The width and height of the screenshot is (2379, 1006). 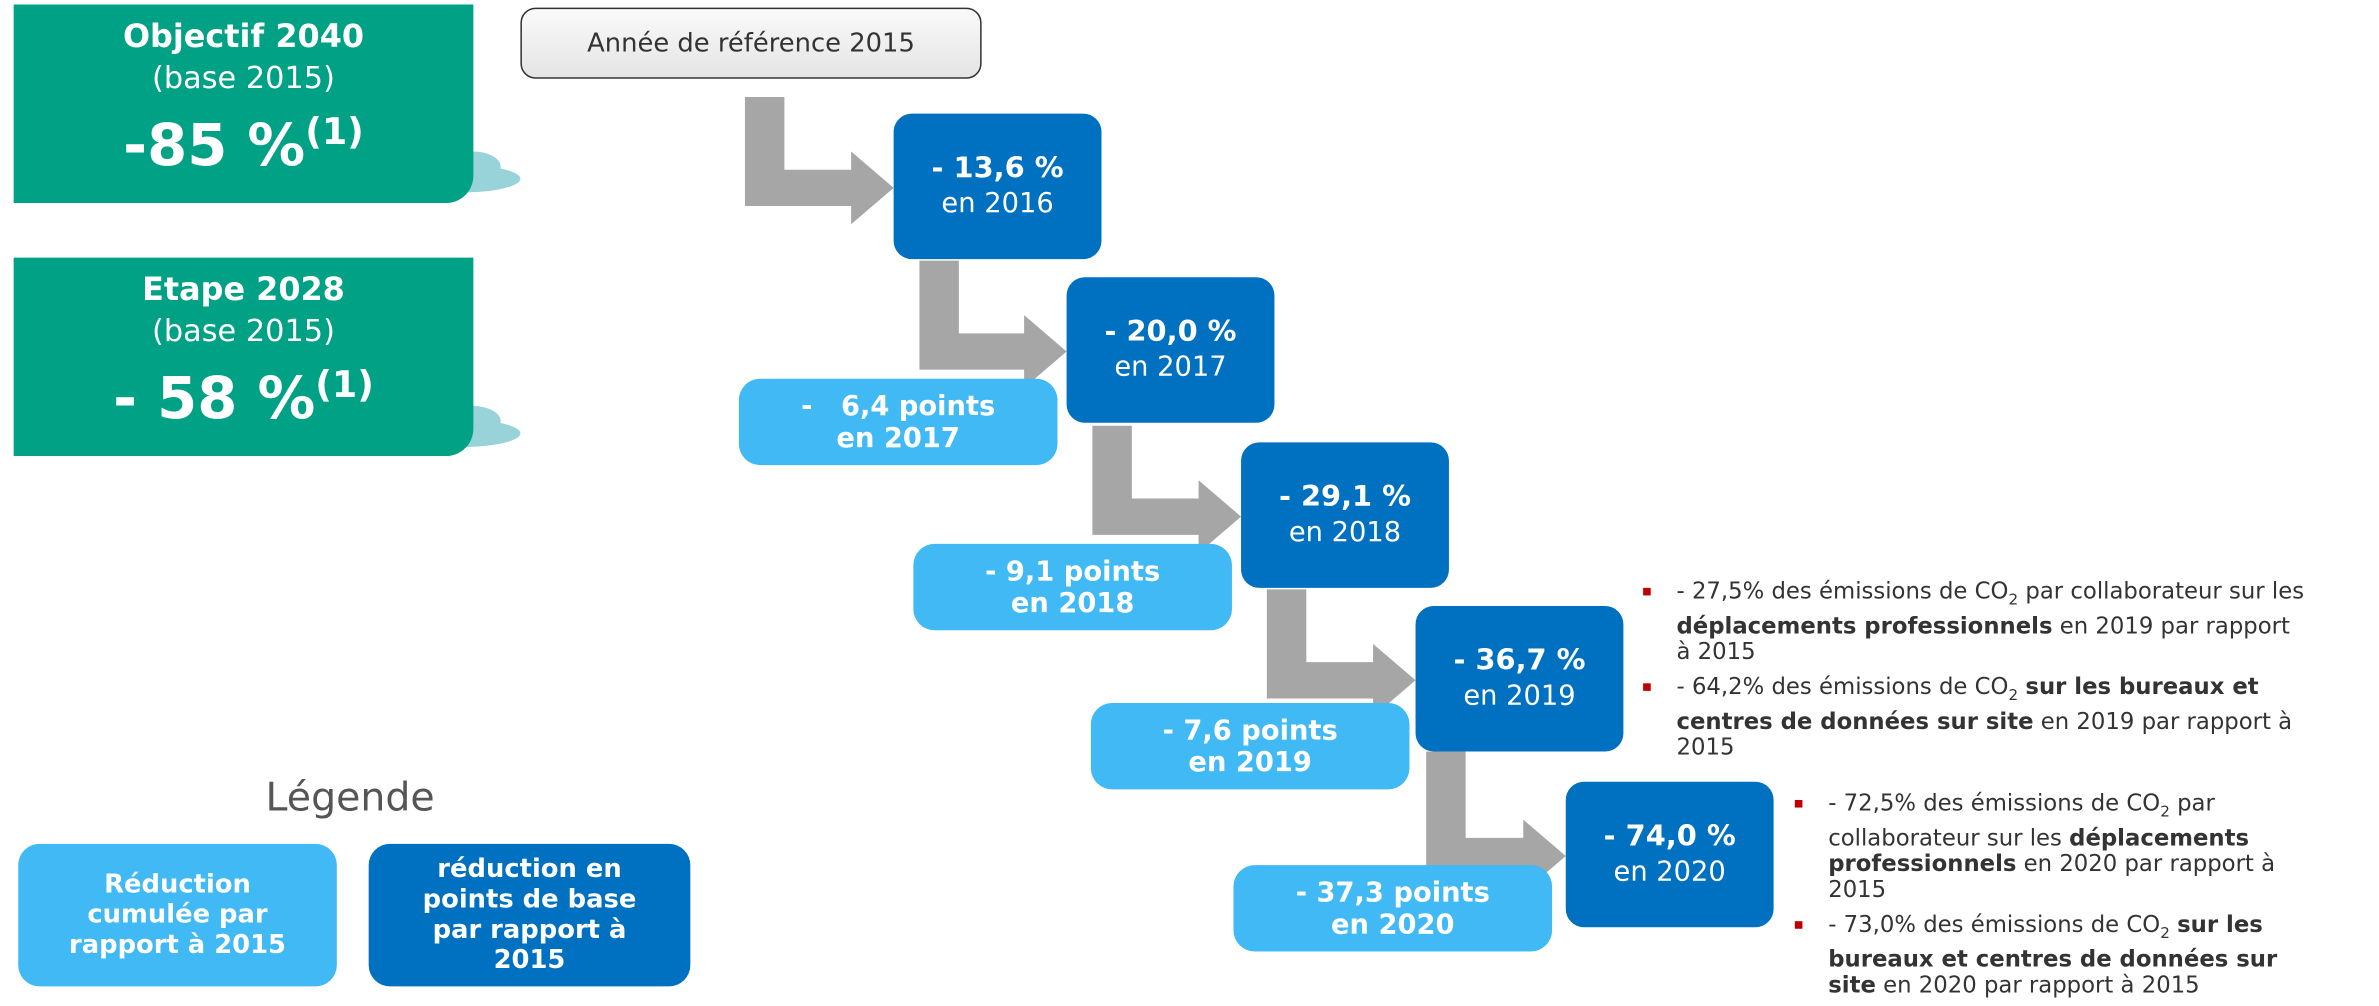 What do you see at coordinates (1345, 532) in the screenshot?
I see `reduction-year: en 2018` at bounding box center [1345, 532].